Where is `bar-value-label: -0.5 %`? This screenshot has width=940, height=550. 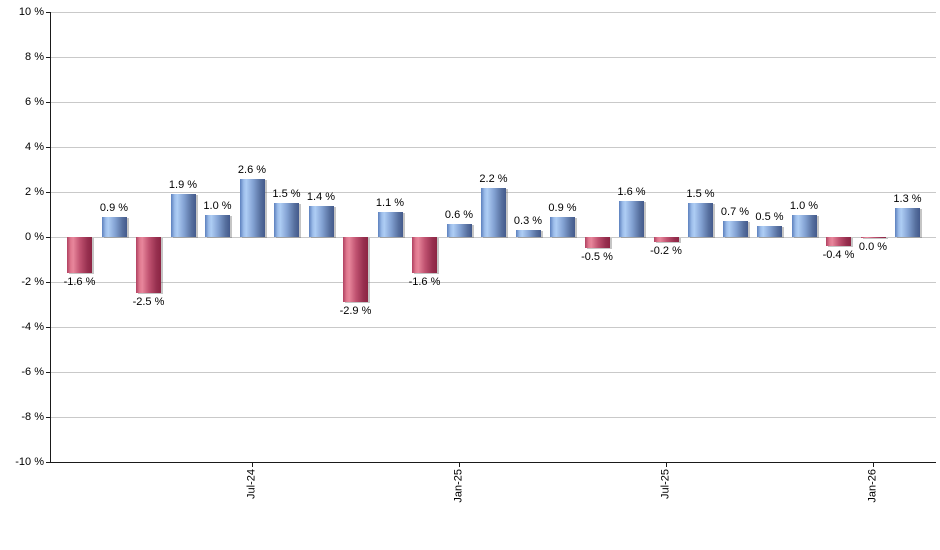 bar-value-label: -0.5 % is located at coordinates (597, 257).